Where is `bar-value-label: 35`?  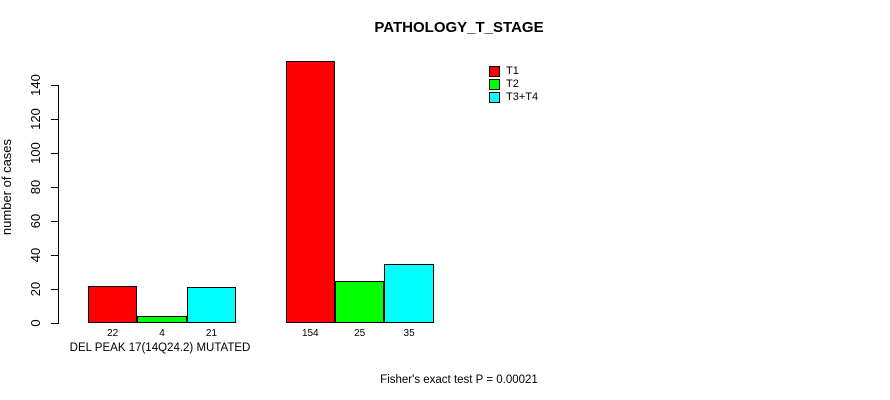
bar-value-label: 35 is located at coordinates (409, 333).